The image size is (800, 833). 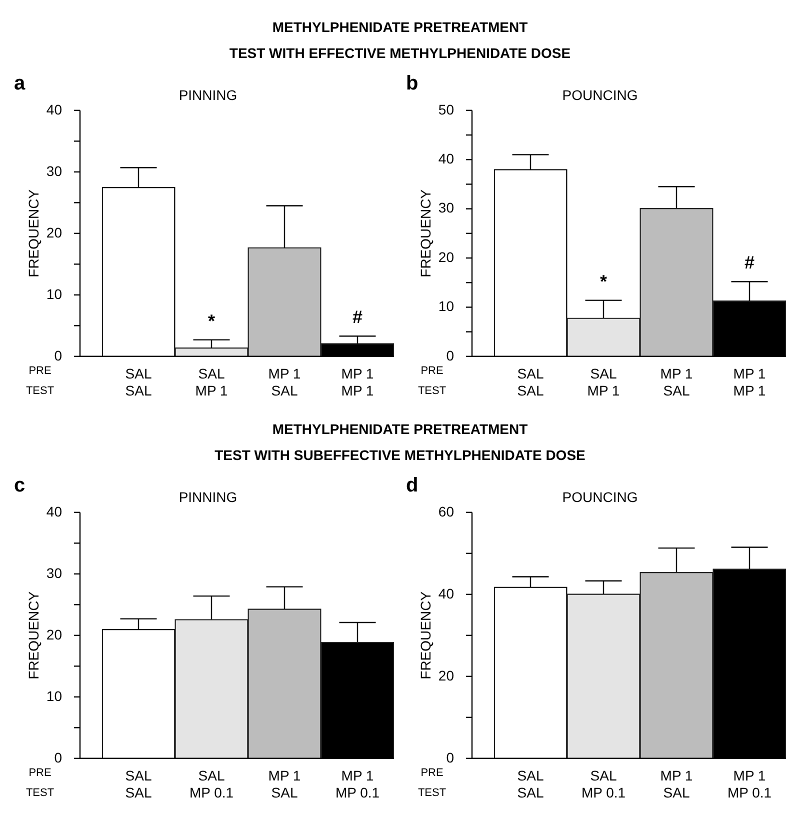 What do you see at coordinates (20, 485) in the screenshot?
I see `text: c` at bounding box center [20, 485].